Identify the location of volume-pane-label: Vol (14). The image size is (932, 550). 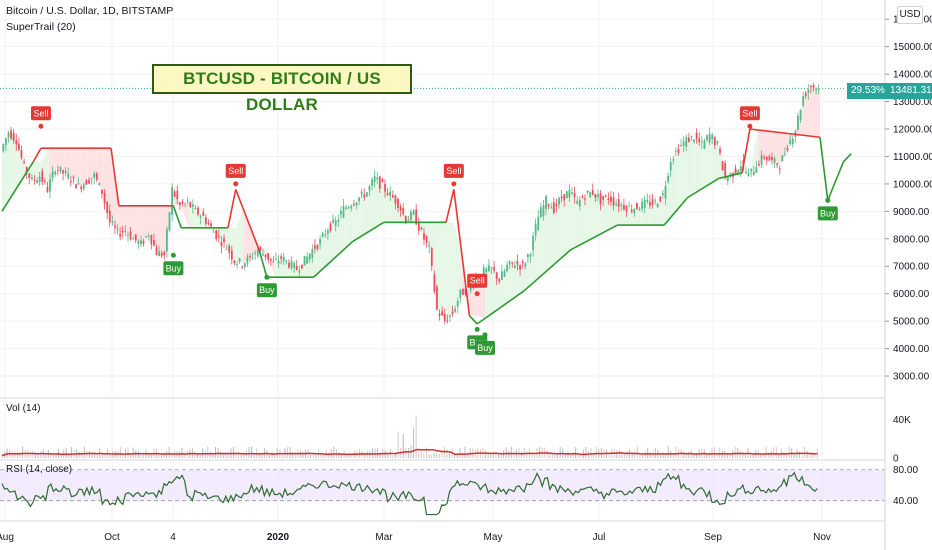
(23, 408).